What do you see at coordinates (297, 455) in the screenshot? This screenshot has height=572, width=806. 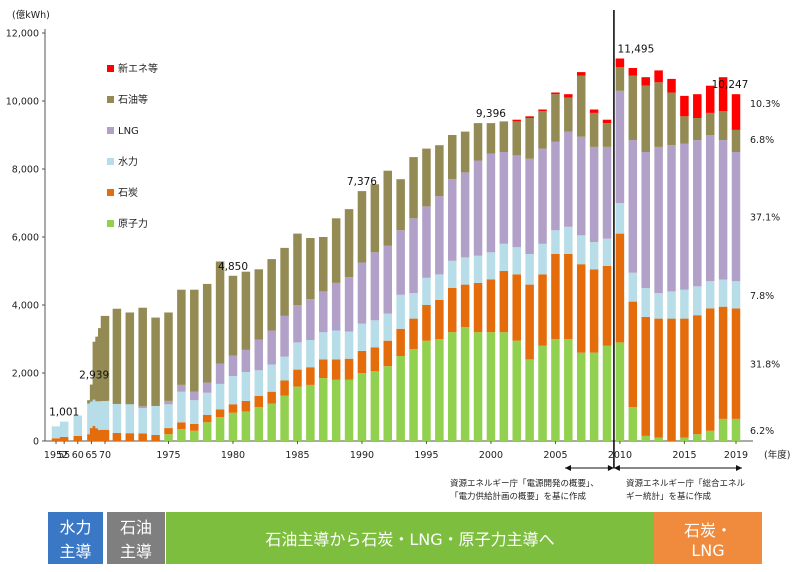 I see `x-tick-label: 1985` at bounding box center [297, 455].